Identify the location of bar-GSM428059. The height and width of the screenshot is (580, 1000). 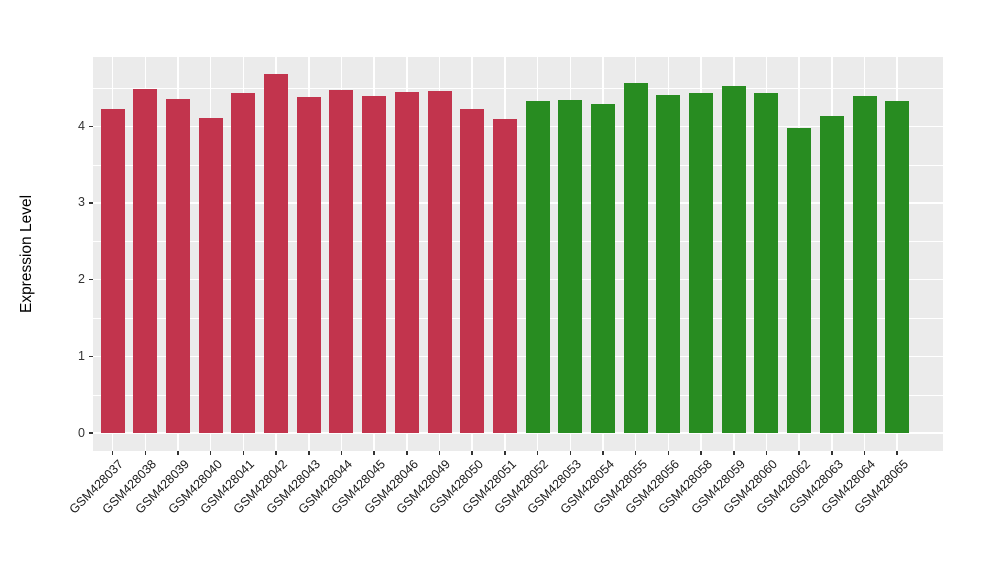
(733, 259).